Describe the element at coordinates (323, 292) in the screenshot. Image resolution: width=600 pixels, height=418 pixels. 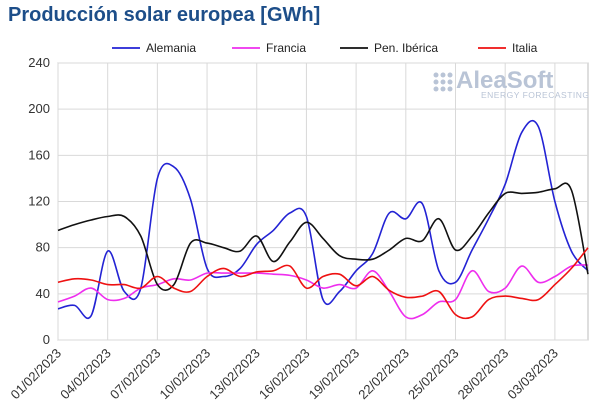
I see `series-line-francia` at that location.